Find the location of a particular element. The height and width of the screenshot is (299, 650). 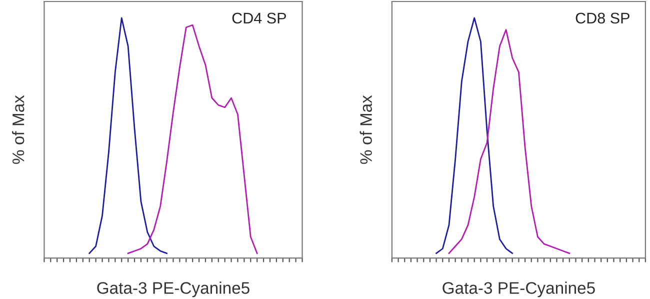

annotation: CD4 SP is located at coordinates (259, 18).